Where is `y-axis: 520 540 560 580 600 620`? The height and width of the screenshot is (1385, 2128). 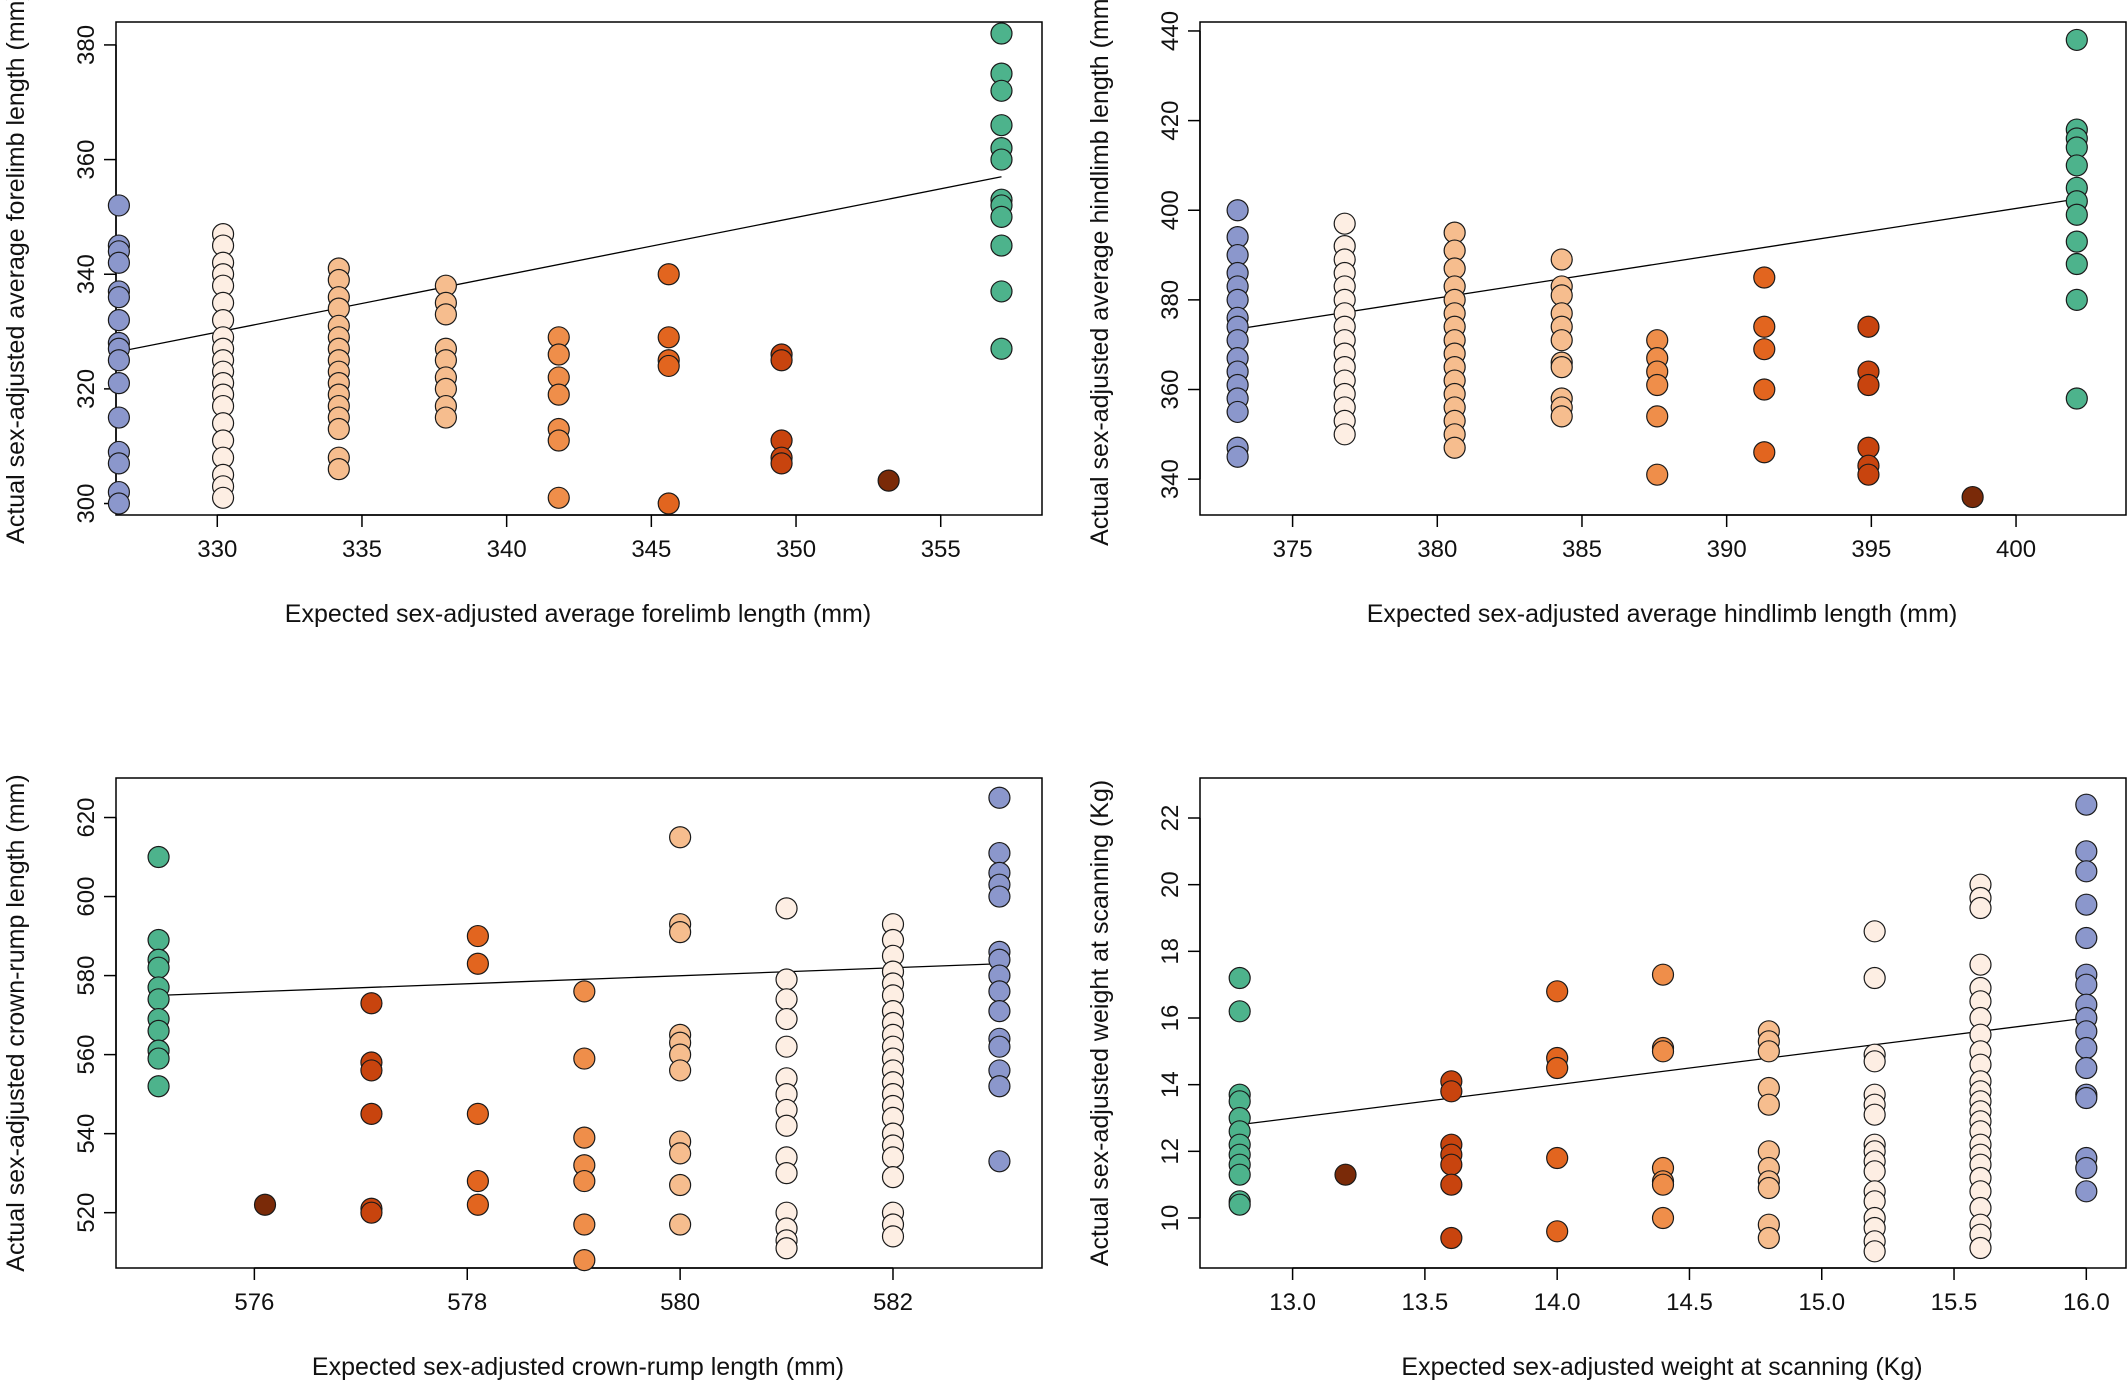
y-axis: 520 540 560 580 600 620 is located at coordinates (95, 1015).